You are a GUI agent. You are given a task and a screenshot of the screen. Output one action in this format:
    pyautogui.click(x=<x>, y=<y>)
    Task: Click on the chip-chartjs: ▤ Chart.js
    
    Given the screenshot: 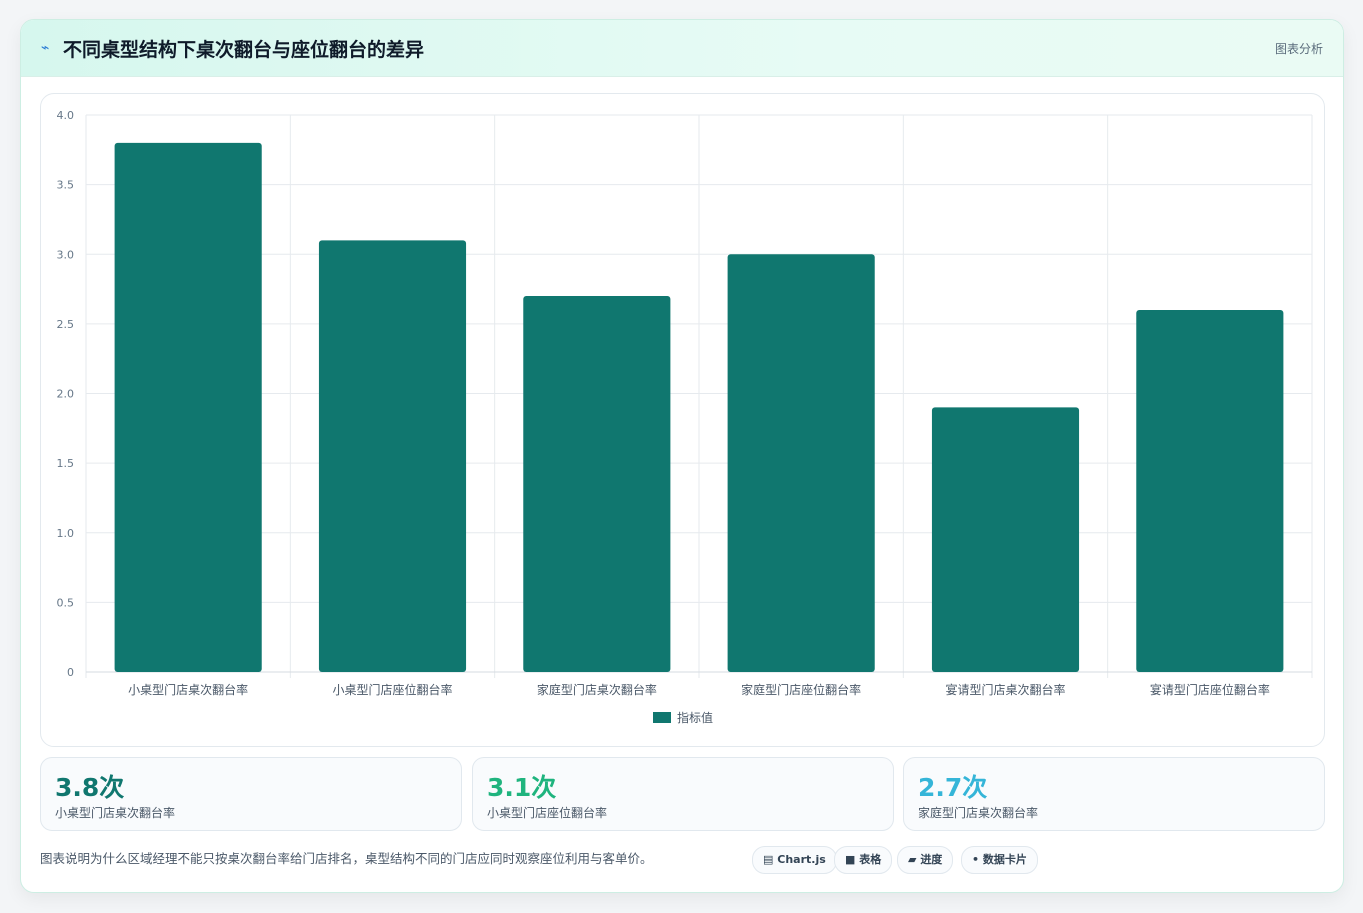 What is the action you would take?
    pyautogui.click(x=794, y=860)
    